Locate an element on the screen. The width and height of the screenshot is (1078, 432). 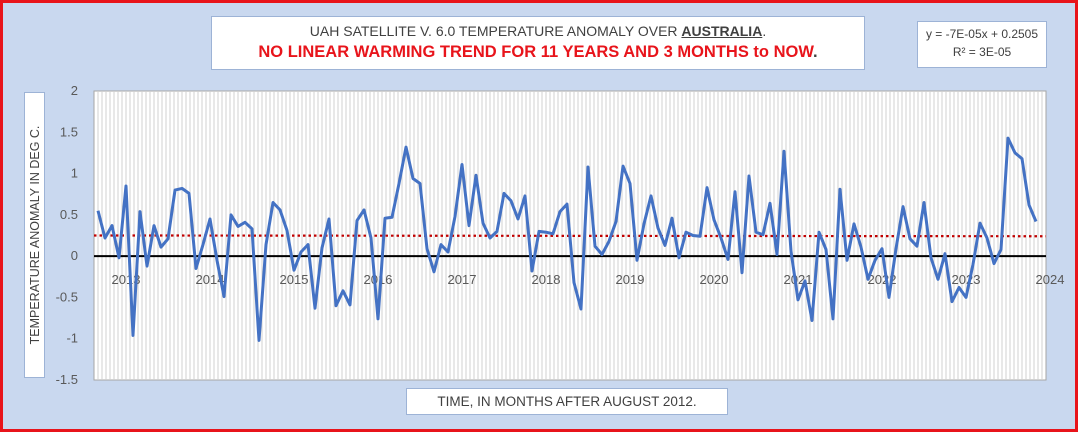
x-tick-label: 2019 is located at coordinates (630, 279).